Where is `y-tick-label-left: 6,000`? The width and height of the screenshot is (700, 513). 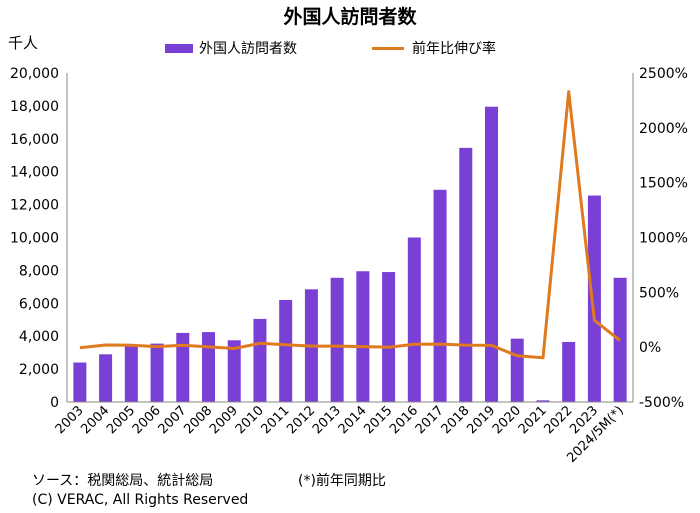
y-tick-label-left: 6,000 is located at coordinates (39, 304).